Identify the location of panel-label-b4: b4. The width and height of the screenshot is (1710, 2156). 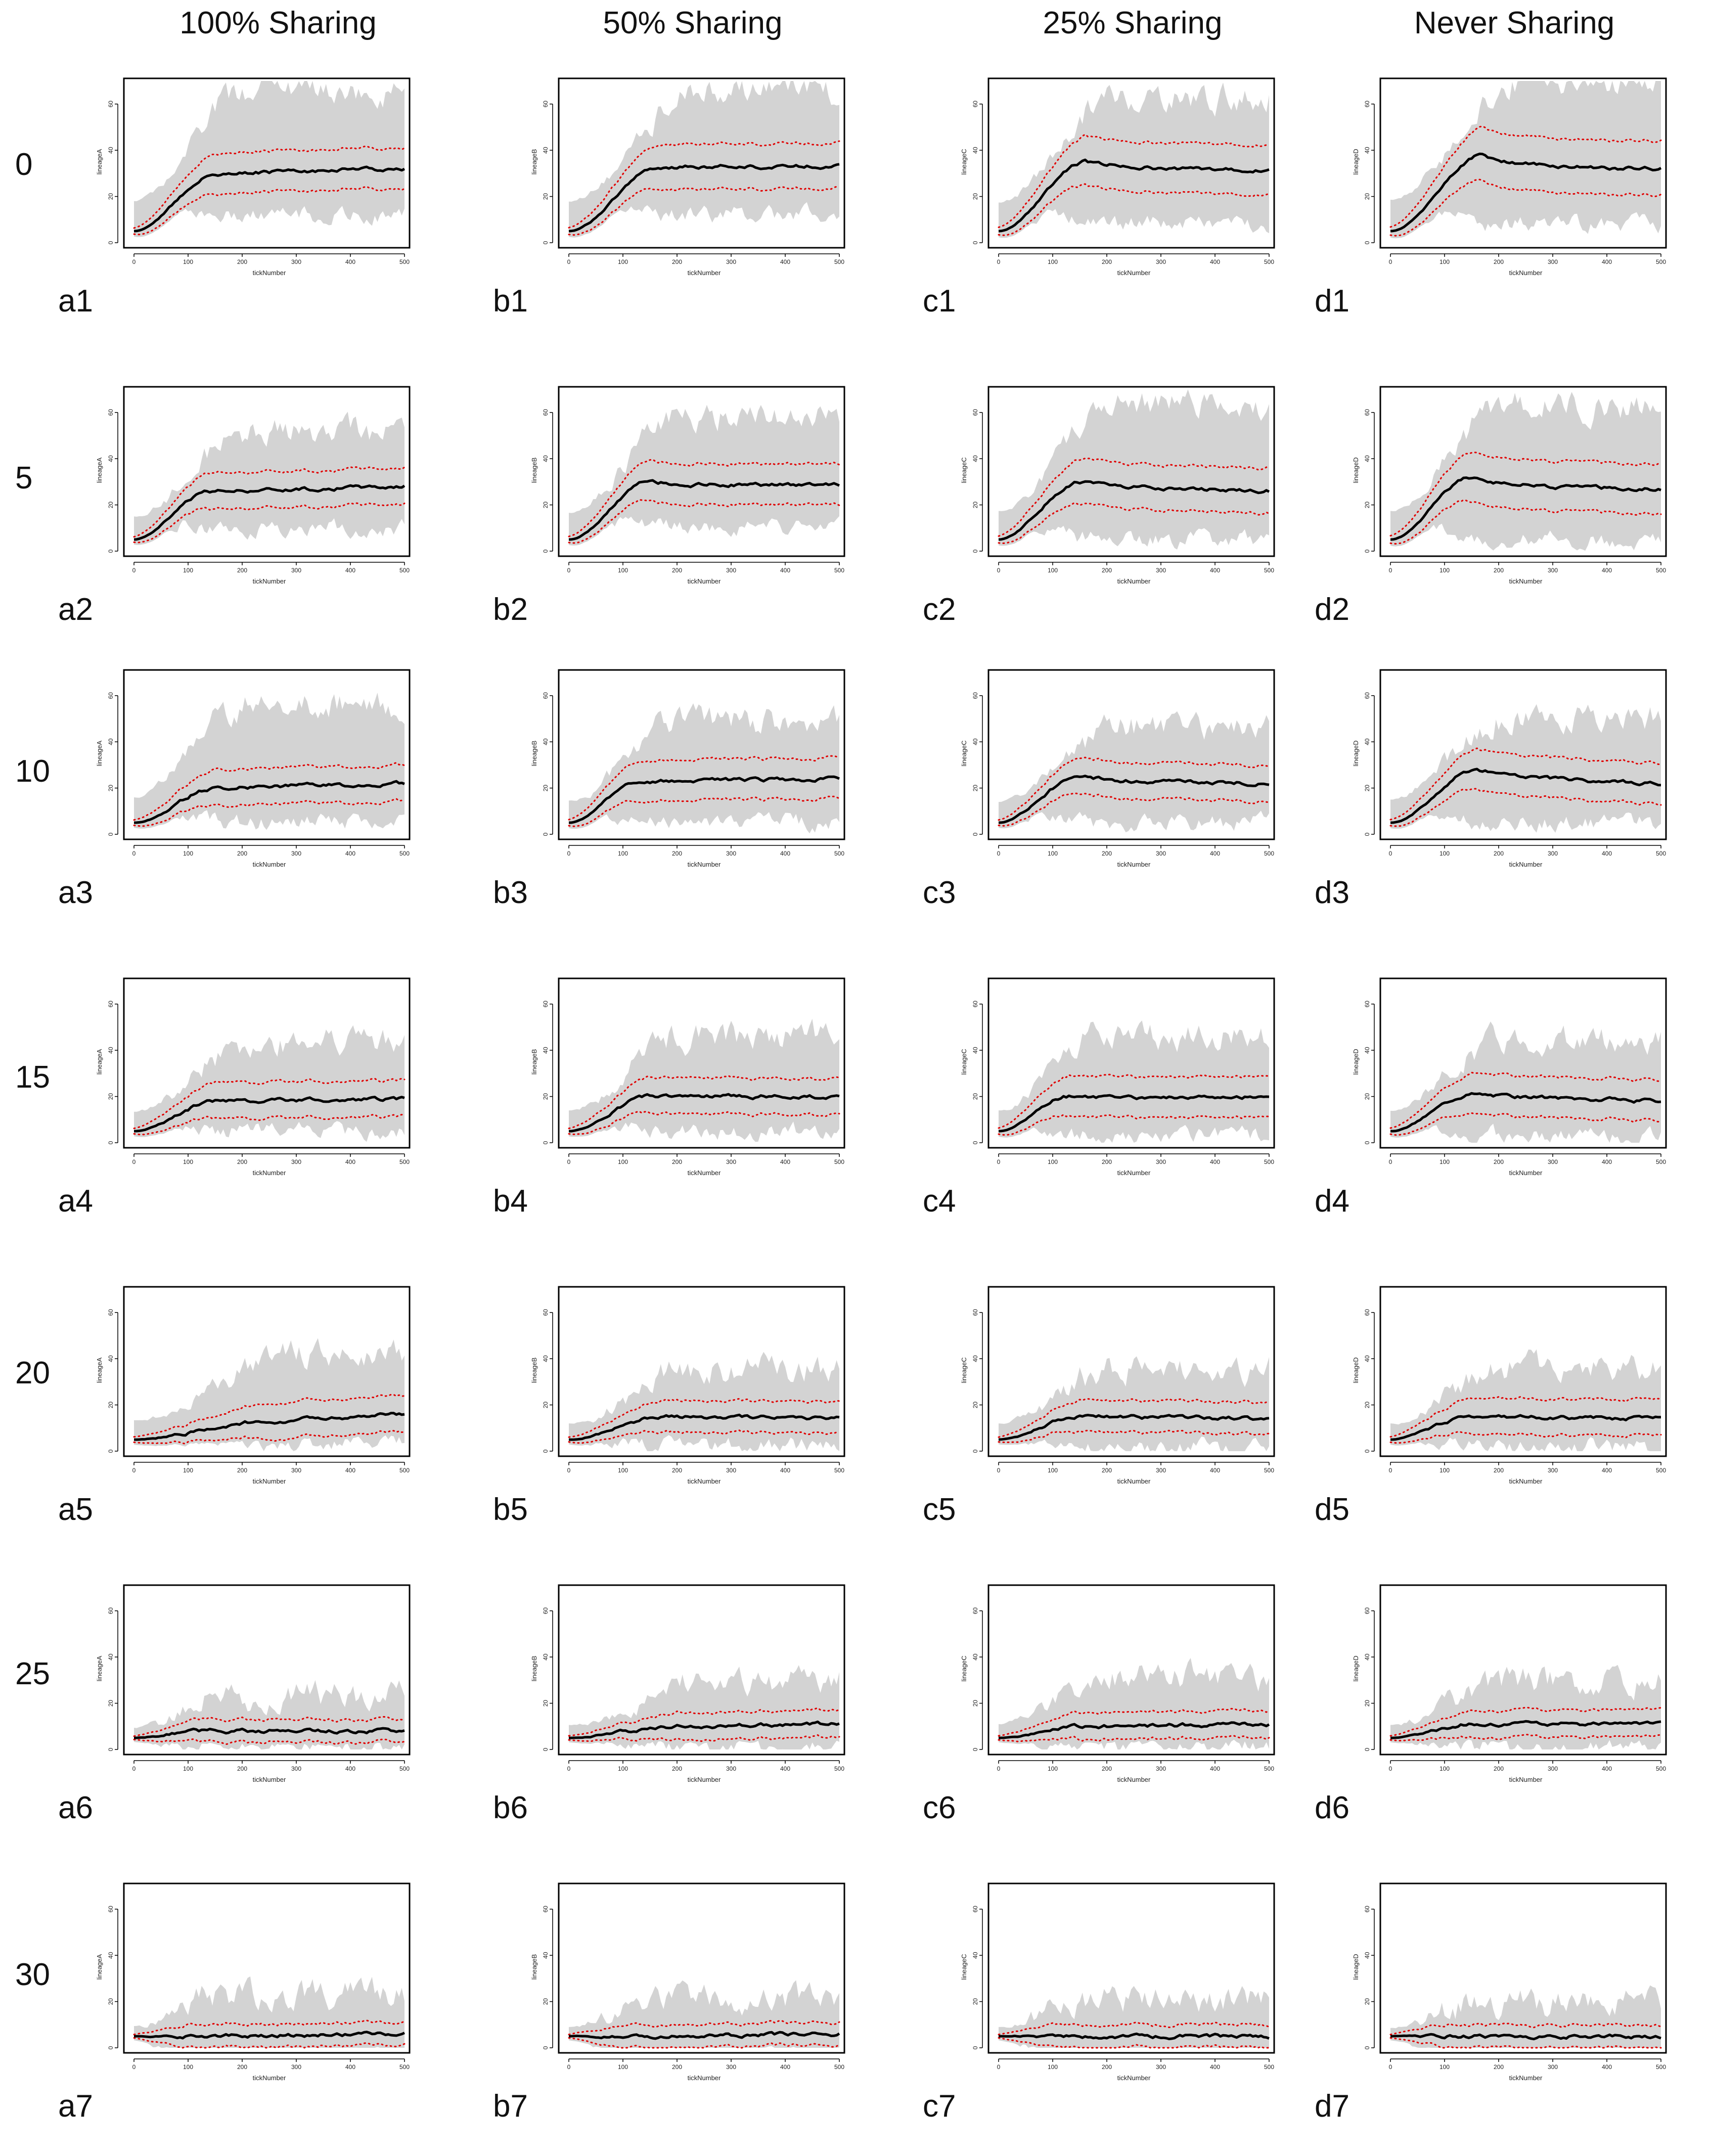
(510, 1202).